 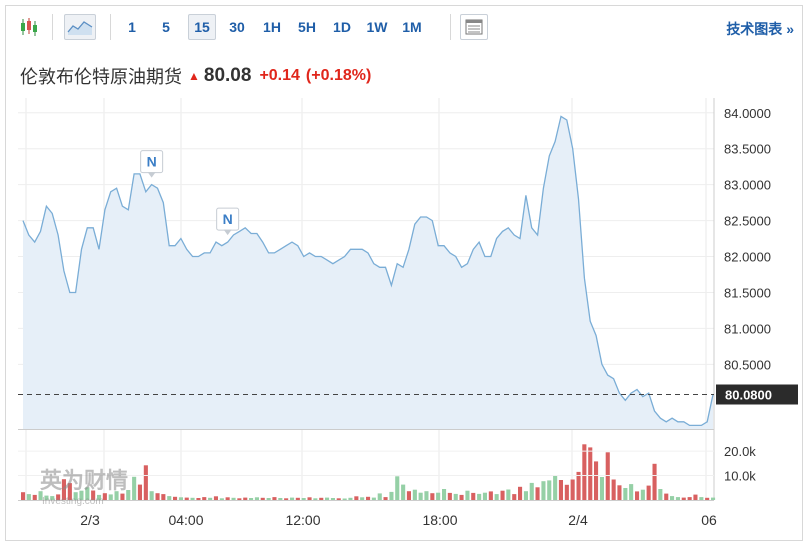 What do you see at coordinates (166, 27) in the screenshot?
I see `timeframe-5: 5` at bounding box center [166, 27].